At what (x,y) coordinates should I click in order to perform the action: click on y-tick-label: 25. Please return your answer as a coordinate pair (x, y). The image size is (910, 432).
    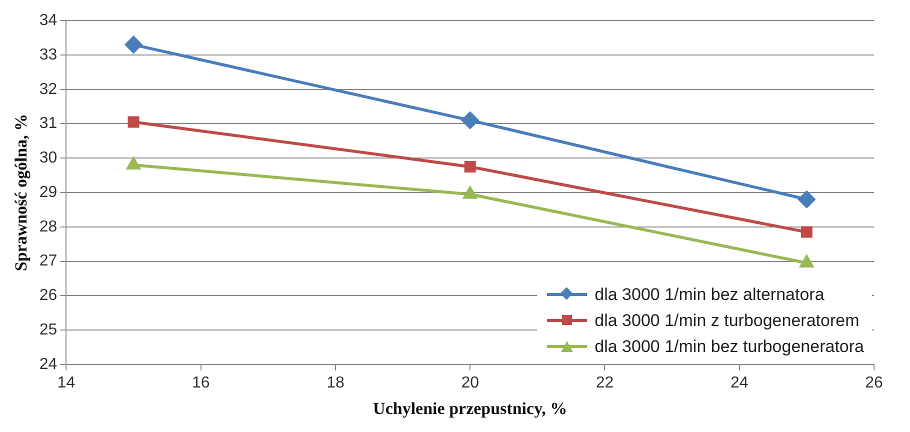
    Looking at the image, I should click on (48, 329).